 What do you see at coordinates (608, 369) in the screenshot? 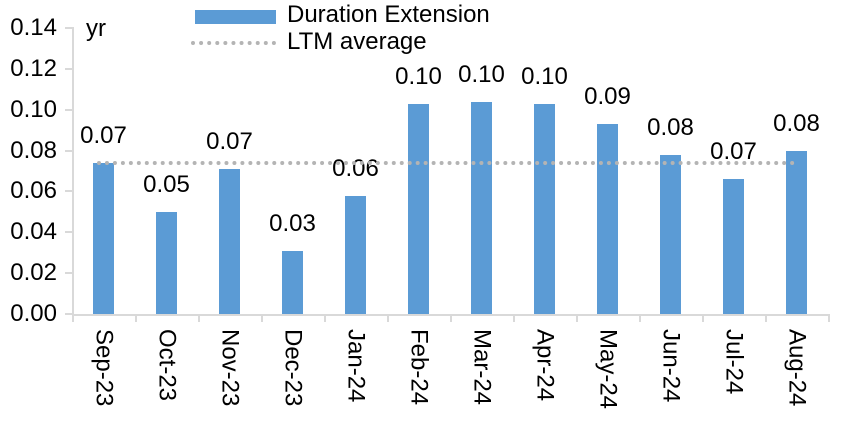
I see `x-axis-label: May-24` at bounding box center [608, 369].